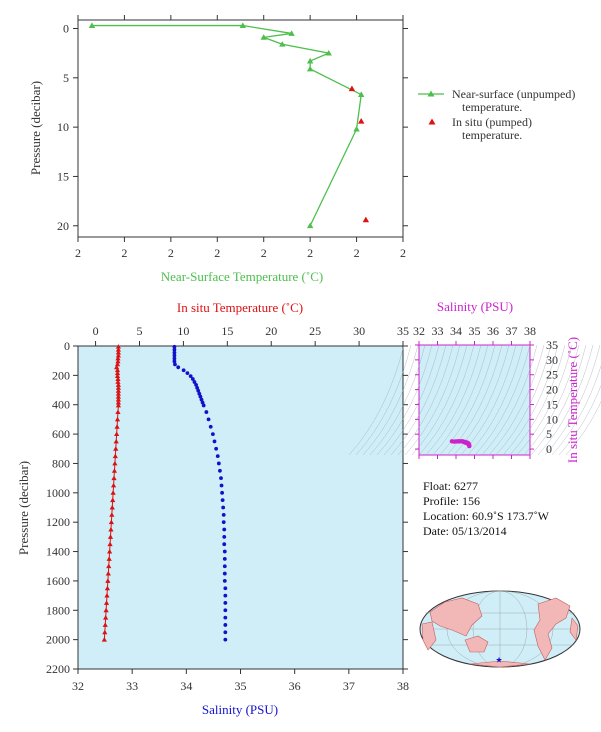 This screenshot has height=732, width=601. I want to click on ts-point, so click(462, 441).